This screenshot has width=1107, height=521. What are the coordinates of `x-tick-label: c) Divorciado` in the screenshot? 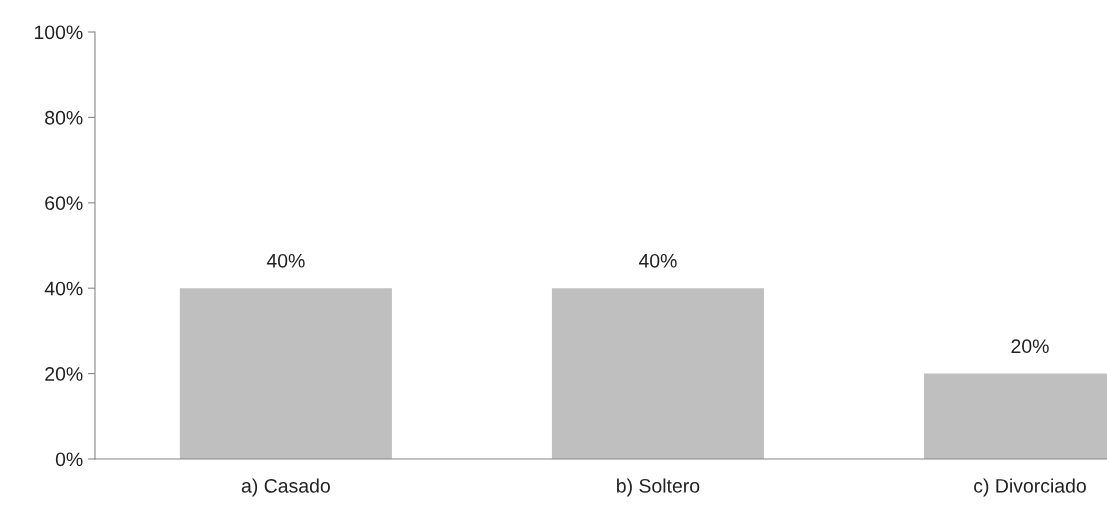 It's located at (1030, 487).